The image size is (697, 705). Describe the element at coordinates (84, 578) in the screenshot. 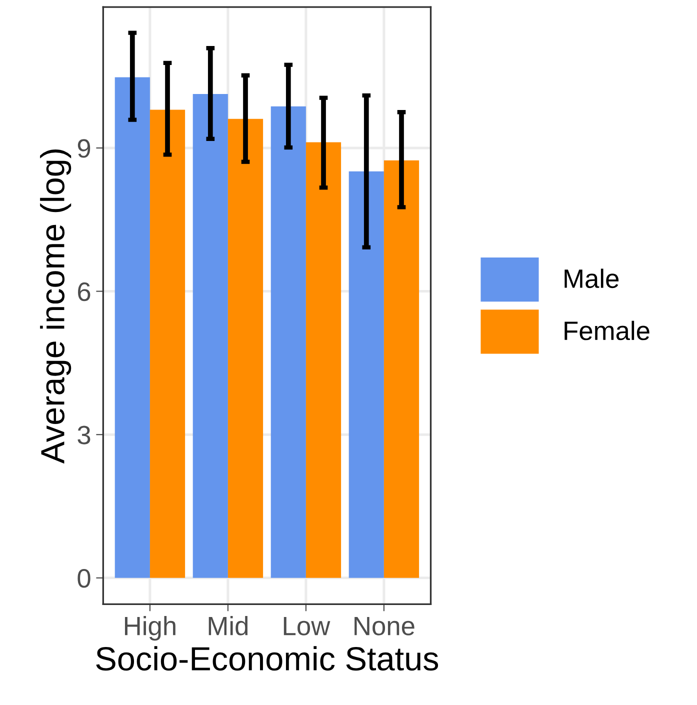

I see `y-tick-label: 0` at that location.